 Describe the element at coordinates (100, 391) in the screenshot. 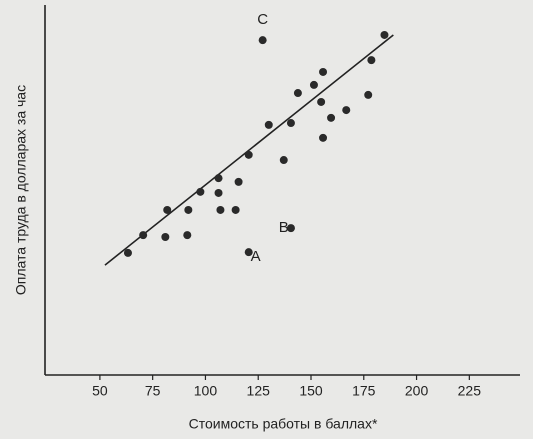

I see `x-tick-label: 50` at that location.